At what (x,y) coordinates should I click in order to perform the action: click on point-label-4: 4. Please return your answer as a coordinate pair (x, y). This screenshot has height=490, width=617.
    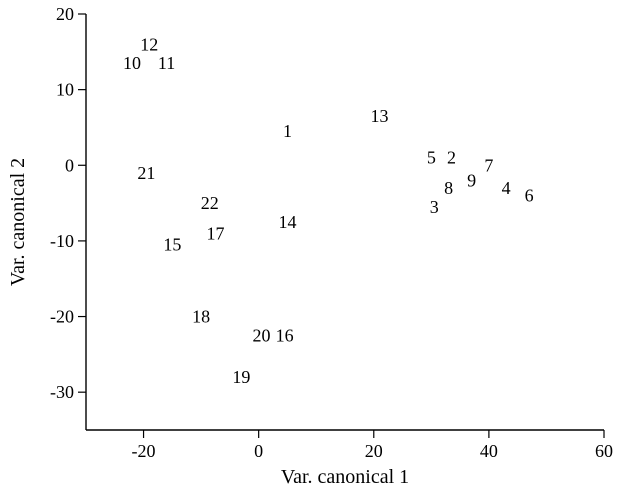
    Looking at the image, I should click on (506, 188).